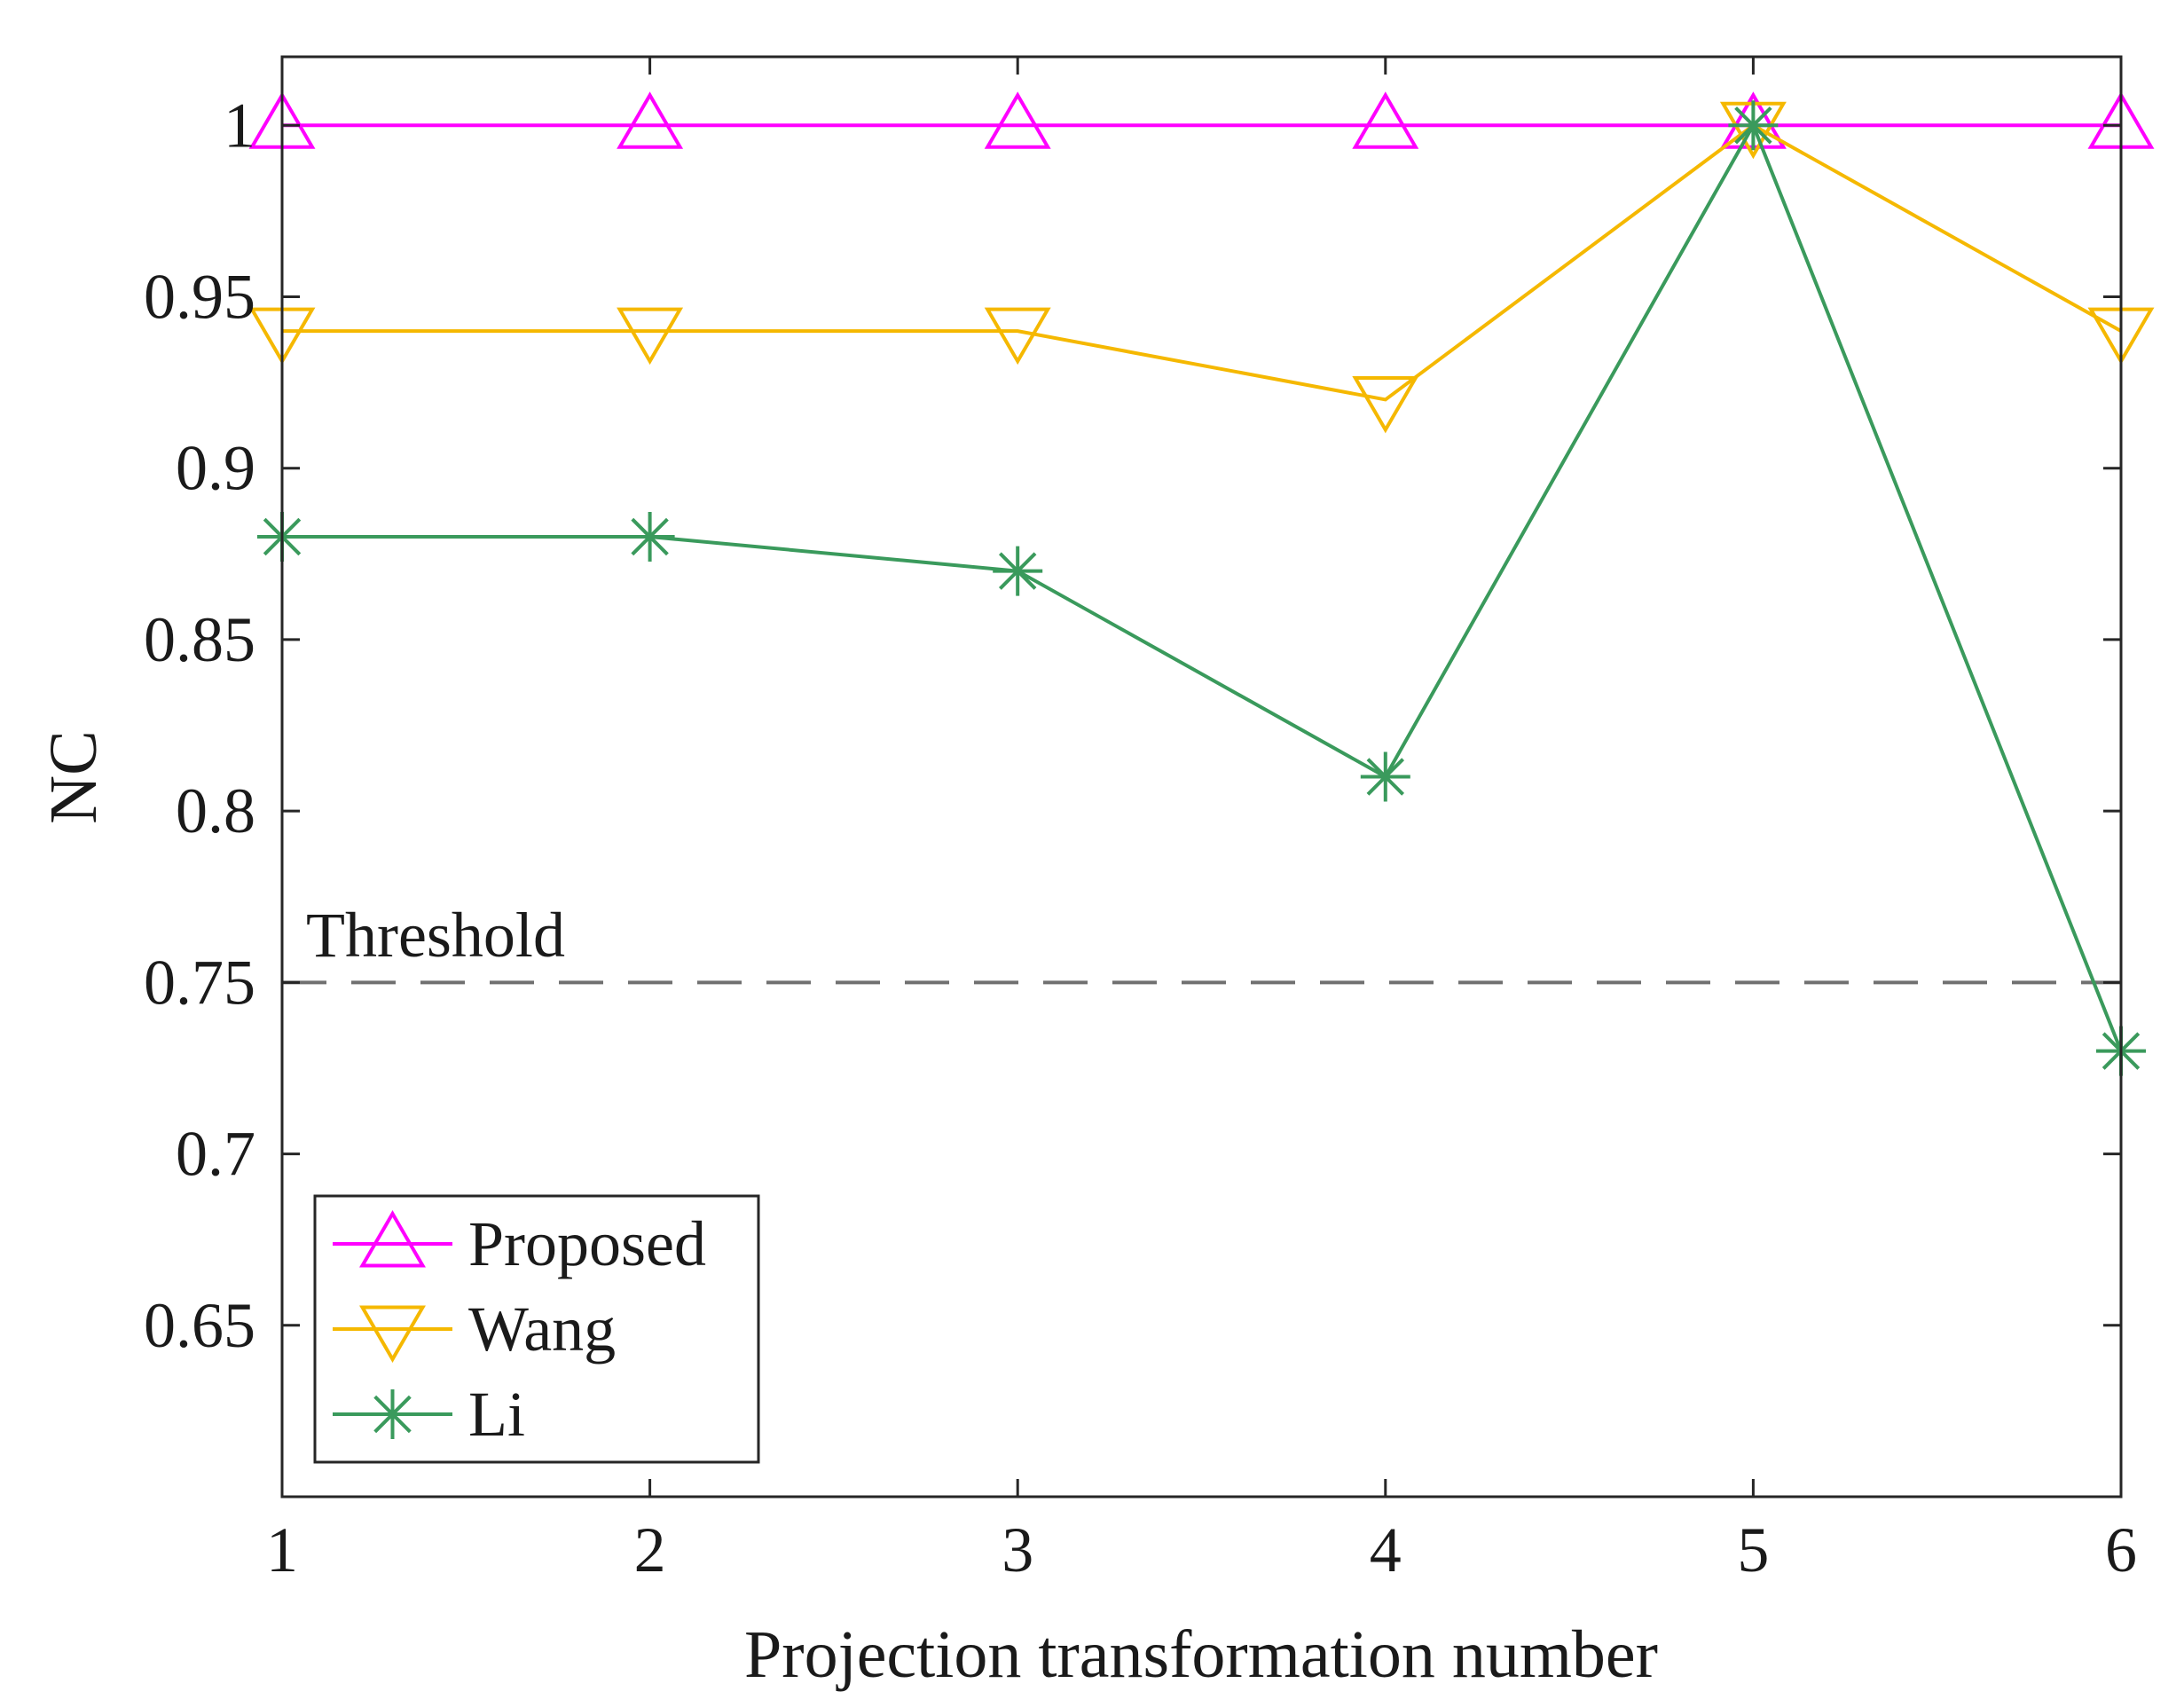 The image size is (2184, 1707). I want to click on x-tick-label-6: 6, so click(2121, 1550).